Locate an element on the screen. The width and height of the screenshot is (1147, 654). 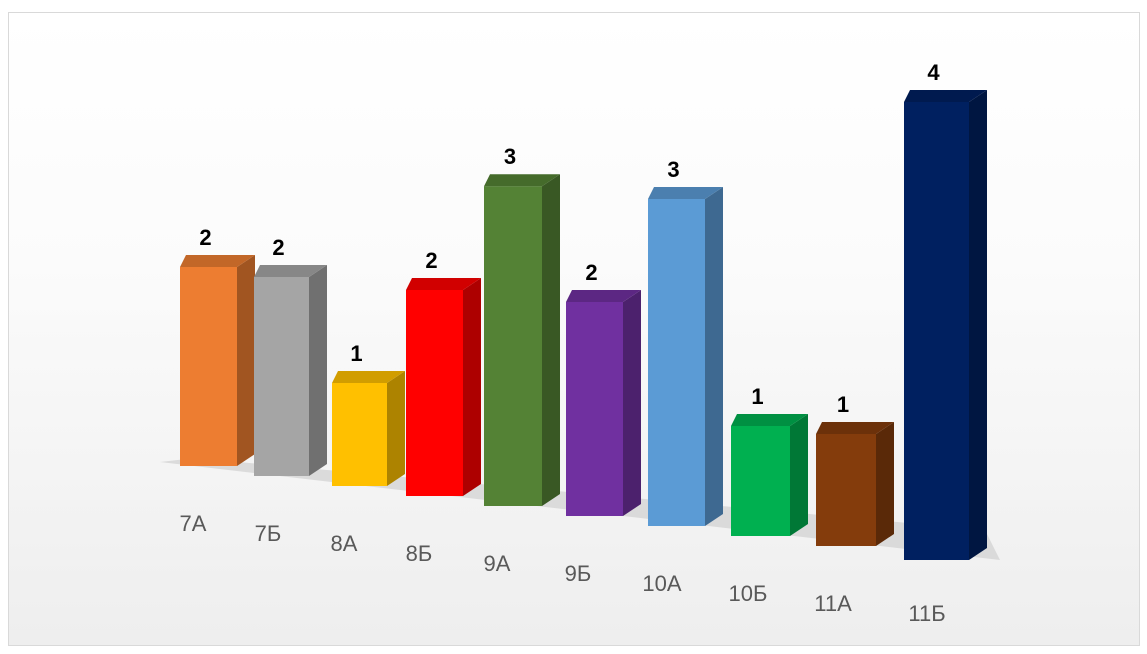
bar-10А is located at coordinates (685, 356).